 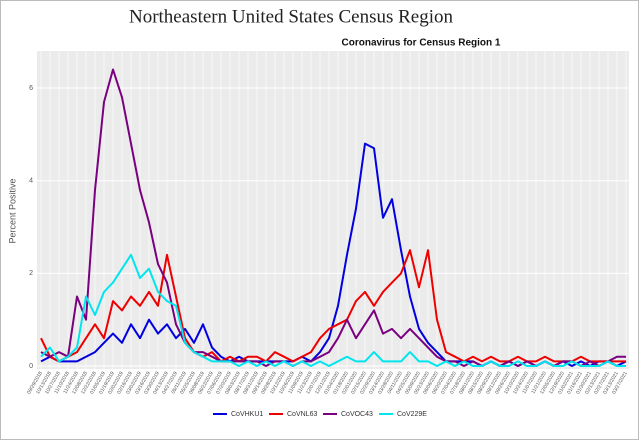 I want to click on y-tick-label: 6, so click(x=31, y=88).